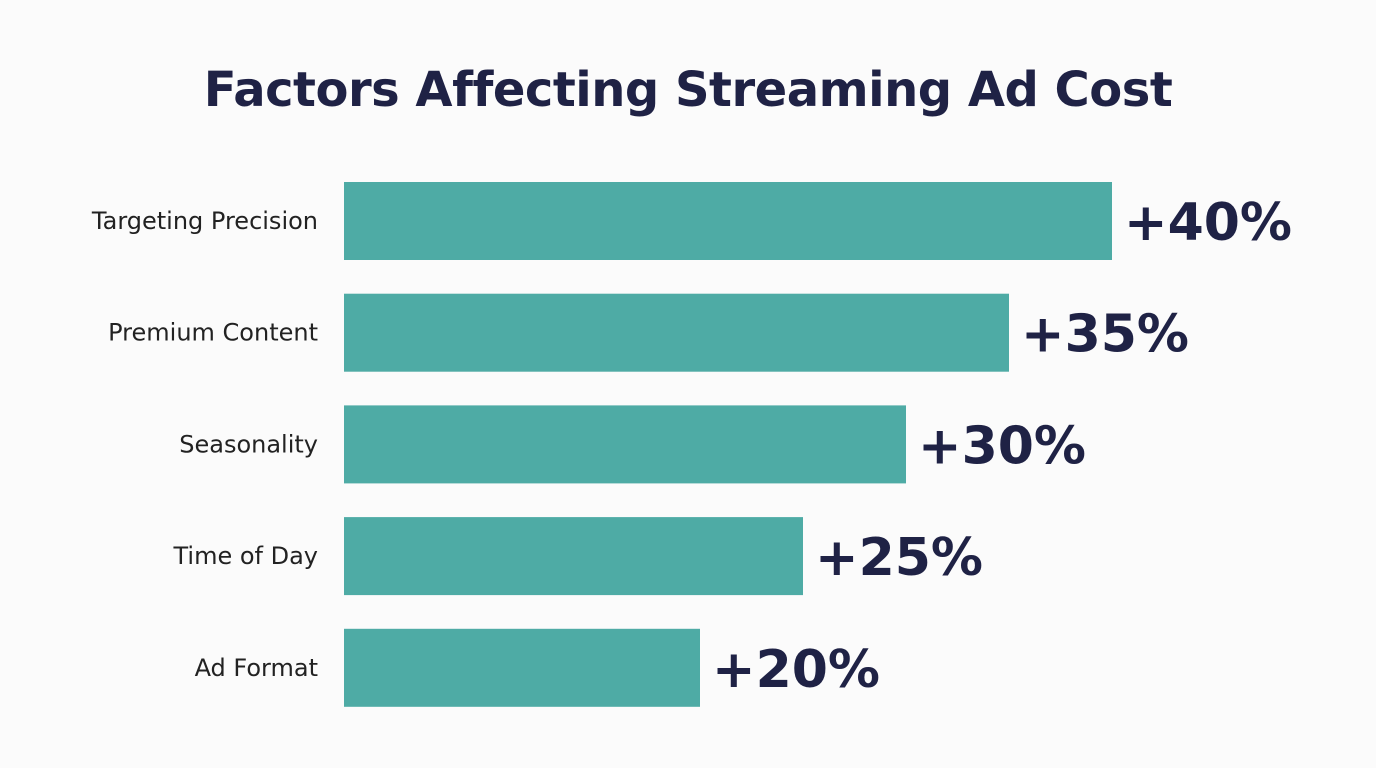  Describe the element at coordinates (213, 333) in the screenshot. I see `category-label: Premium Content` at that location.